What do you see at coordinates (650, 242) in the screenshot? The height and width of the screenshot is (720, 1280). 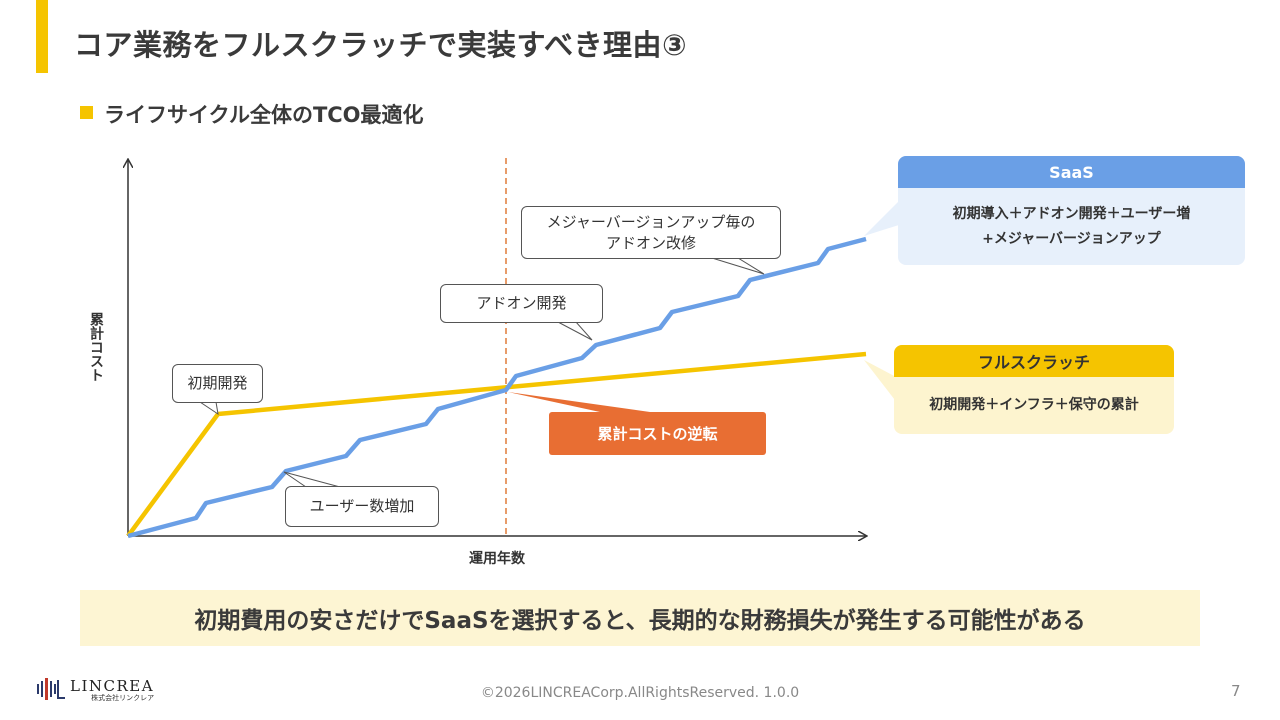 I see `callout-major-upgrade-line2: アドオン改修` at bounding box center [650, 242].